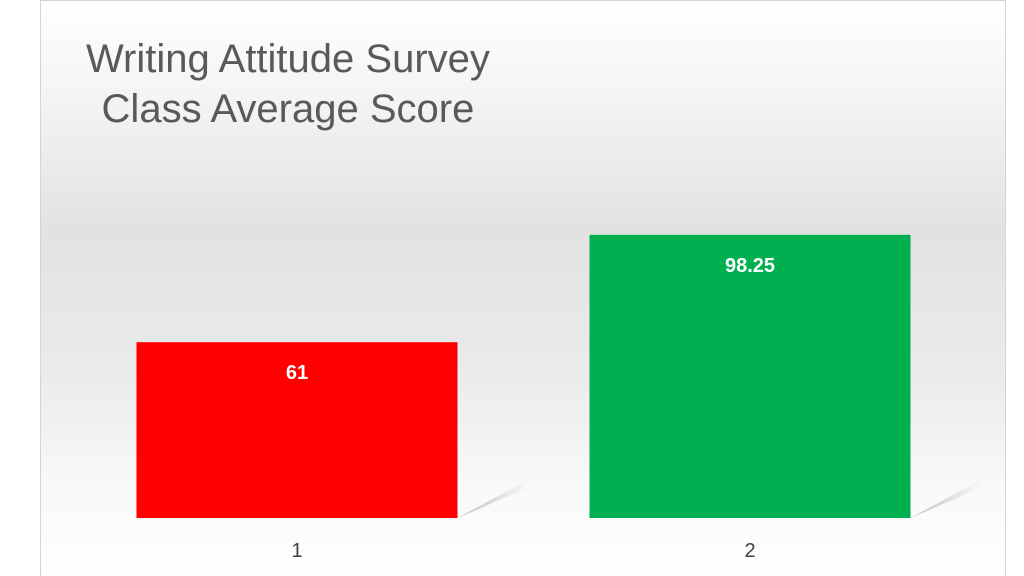 The height and width of the screenshot is (576, 1024). What do you see at coordinates (749, 551) in the screenshot?
I see `x-tick-label-2: 2` at bounding box center [749, 551].